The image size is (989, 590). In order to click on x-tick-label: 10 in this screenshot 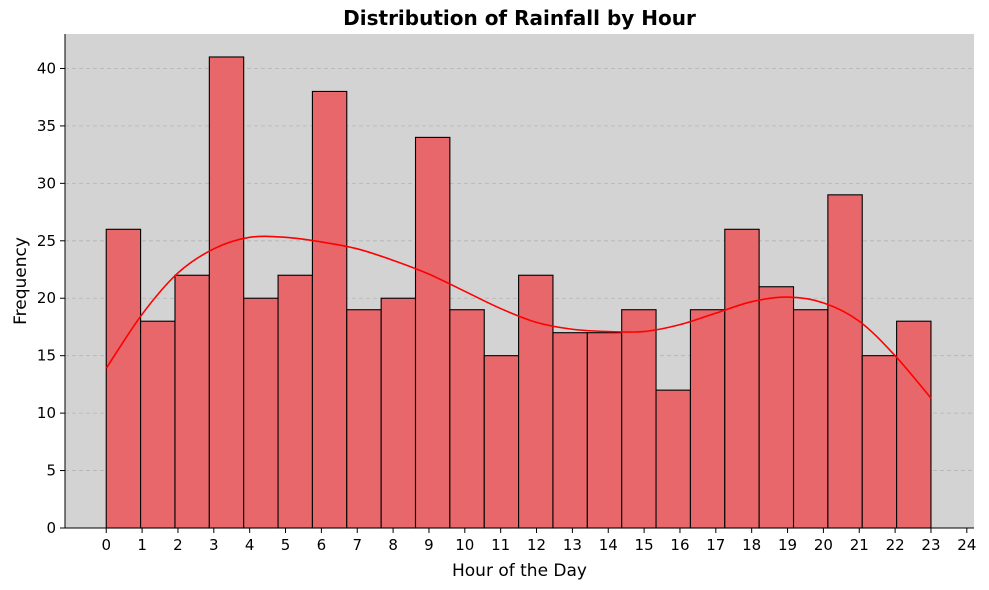, I will do `click(464, 545)`.